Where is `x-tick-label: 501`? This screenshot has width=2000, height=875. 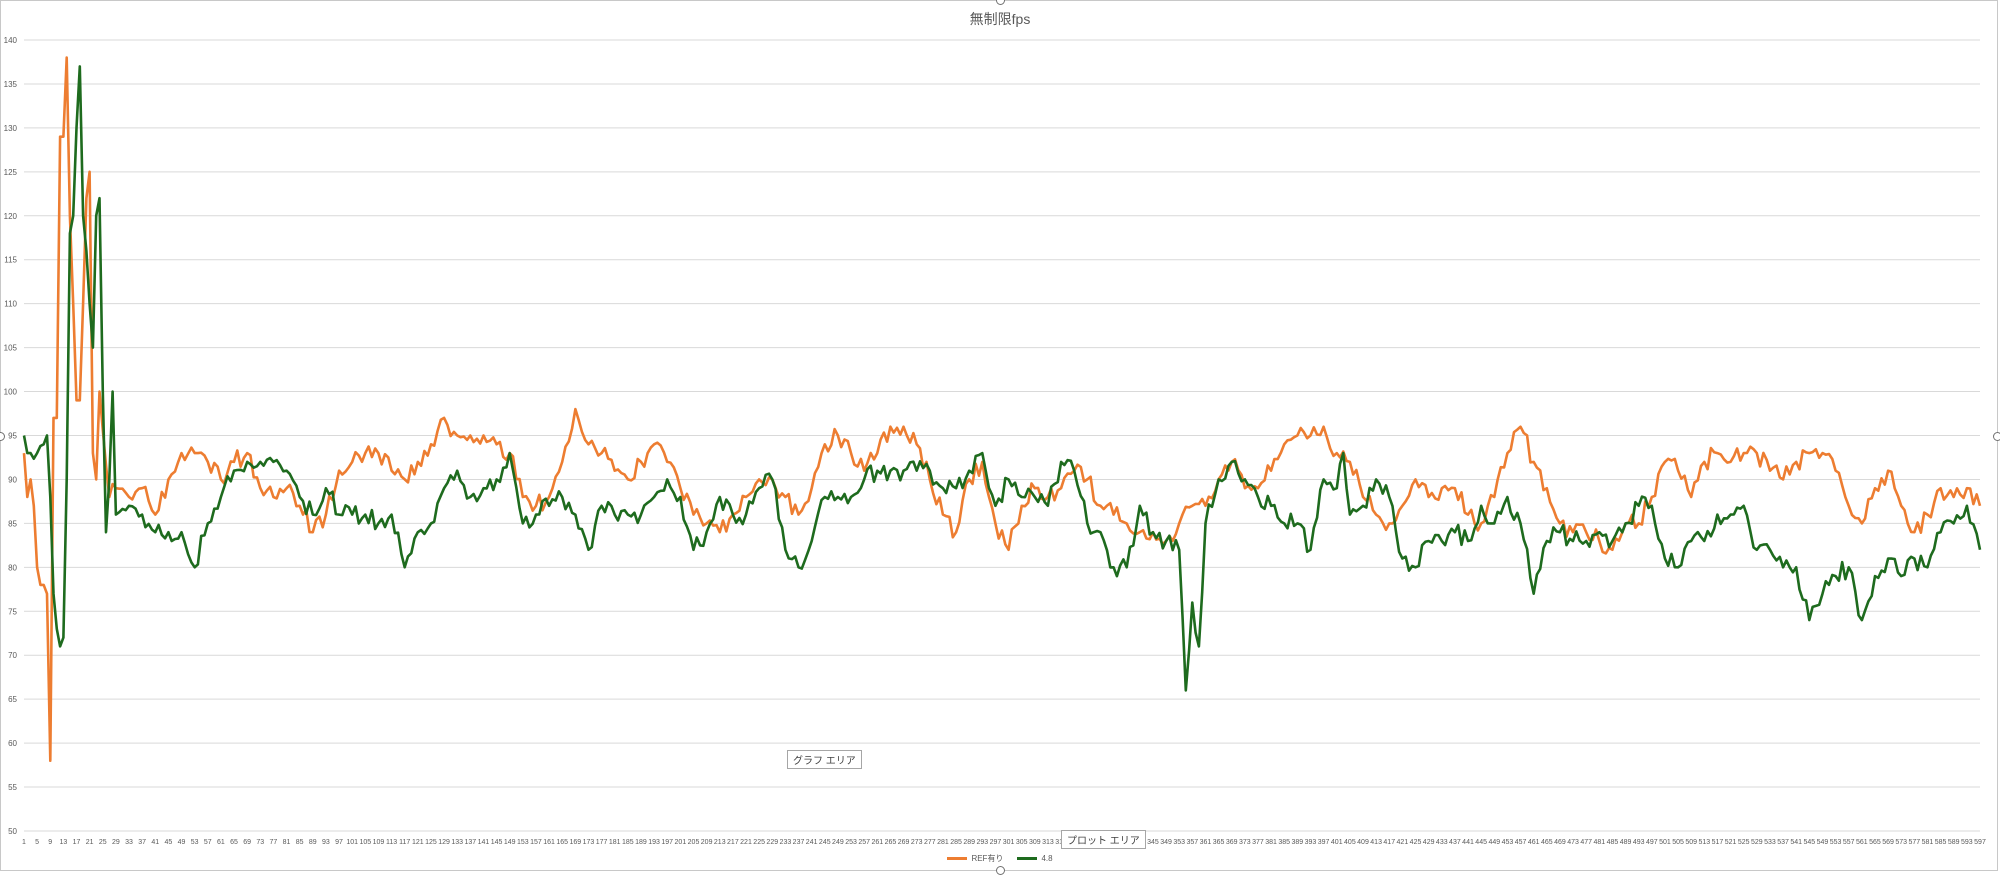
x-tick-label: 501 is located at coordinates (1665, 842).